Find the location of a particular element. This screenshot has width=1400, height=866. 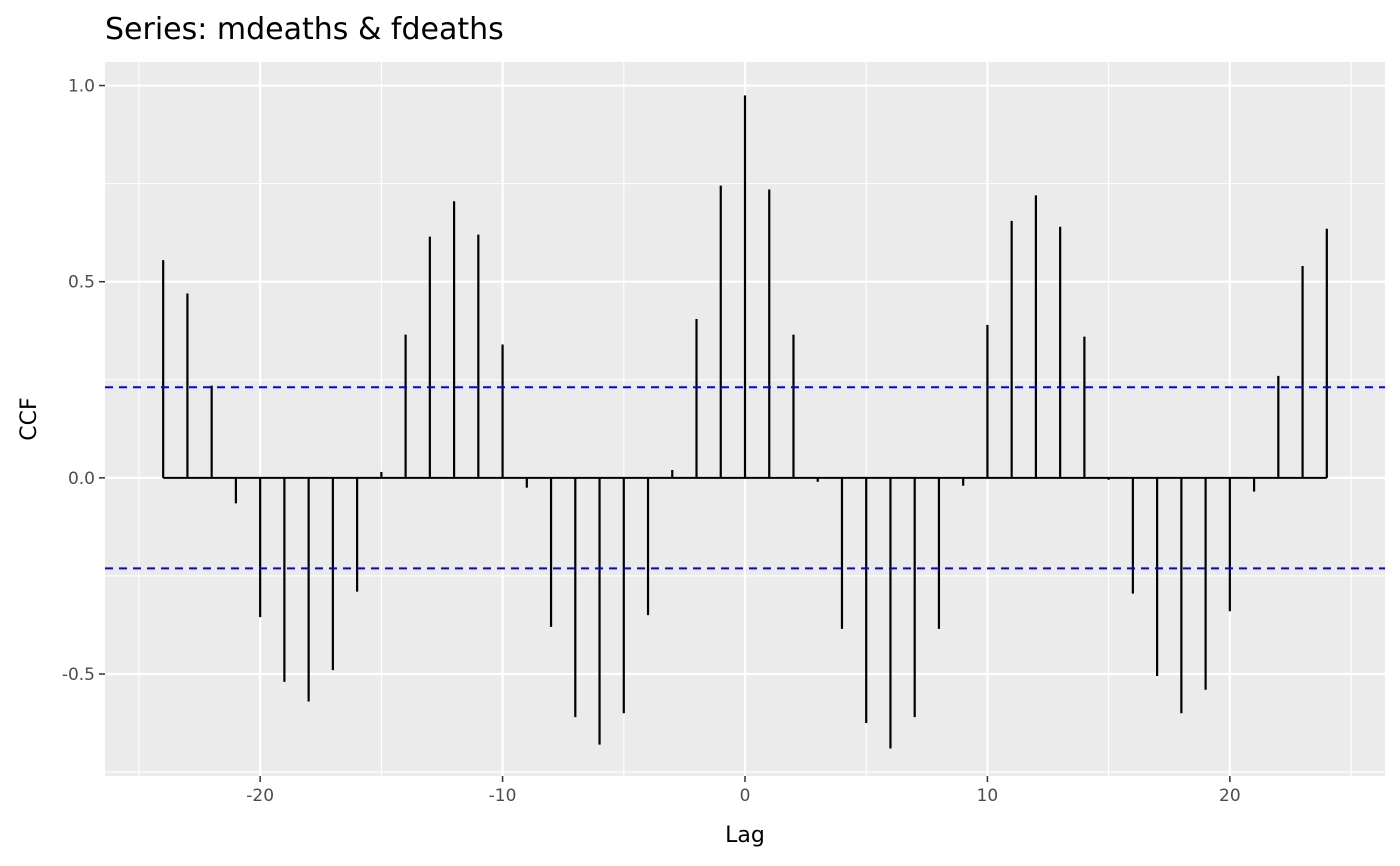

x-axis-ticks: -20 -10 0 10 20 is located at coordinates (743, 791).